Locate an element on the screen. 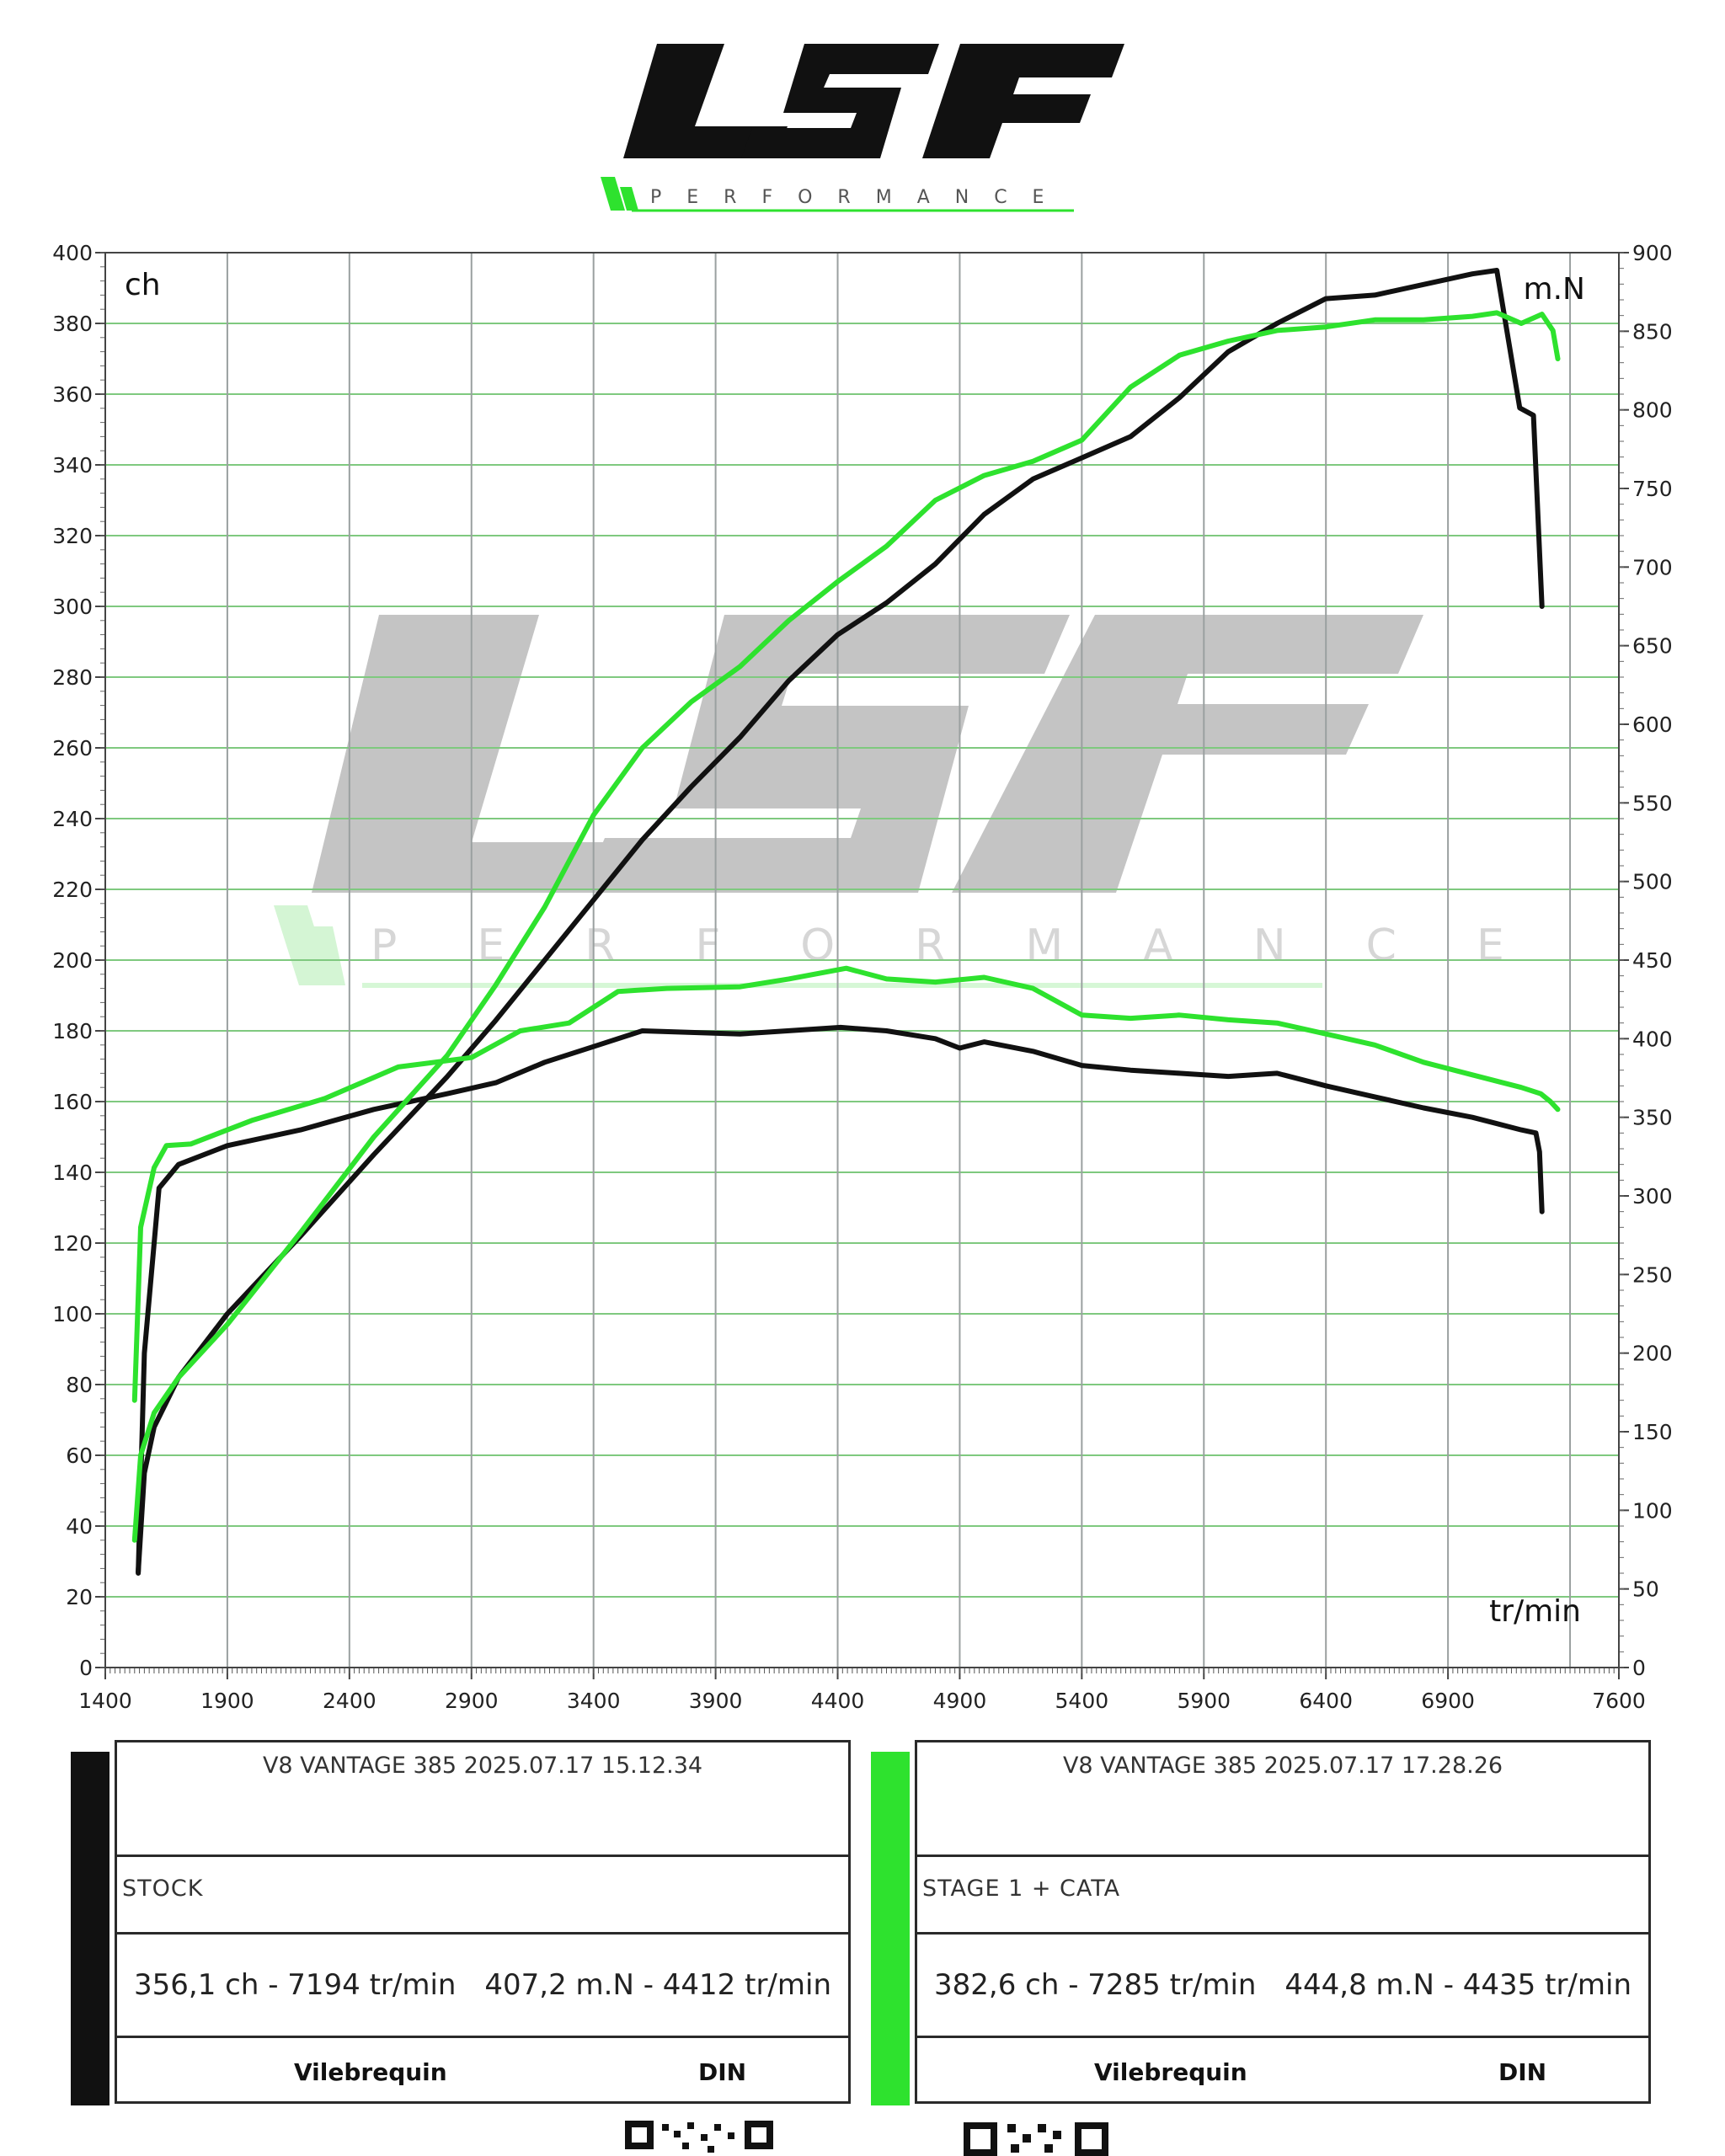 This screenshot has height=2156, width=1725. tick-label-x: 5900 is located at coordinates (1204, 1701).